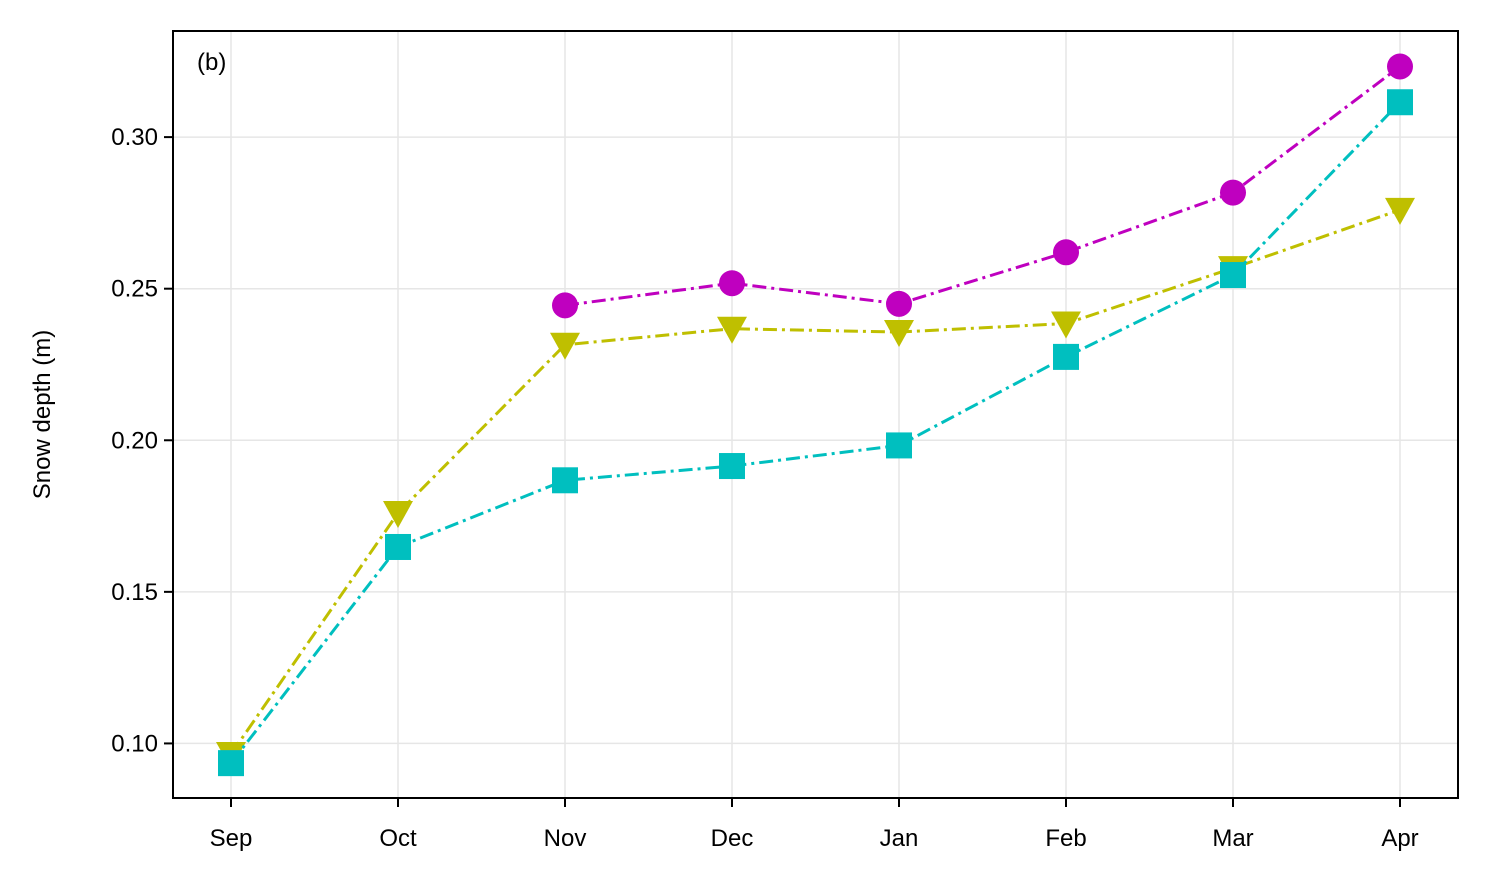 Image resolution: width=1488 pixels, height=888 pixels. Describe the element at coordinates (565, 838) in the screenshot. I see `x-tick-label: Nov` at that location.